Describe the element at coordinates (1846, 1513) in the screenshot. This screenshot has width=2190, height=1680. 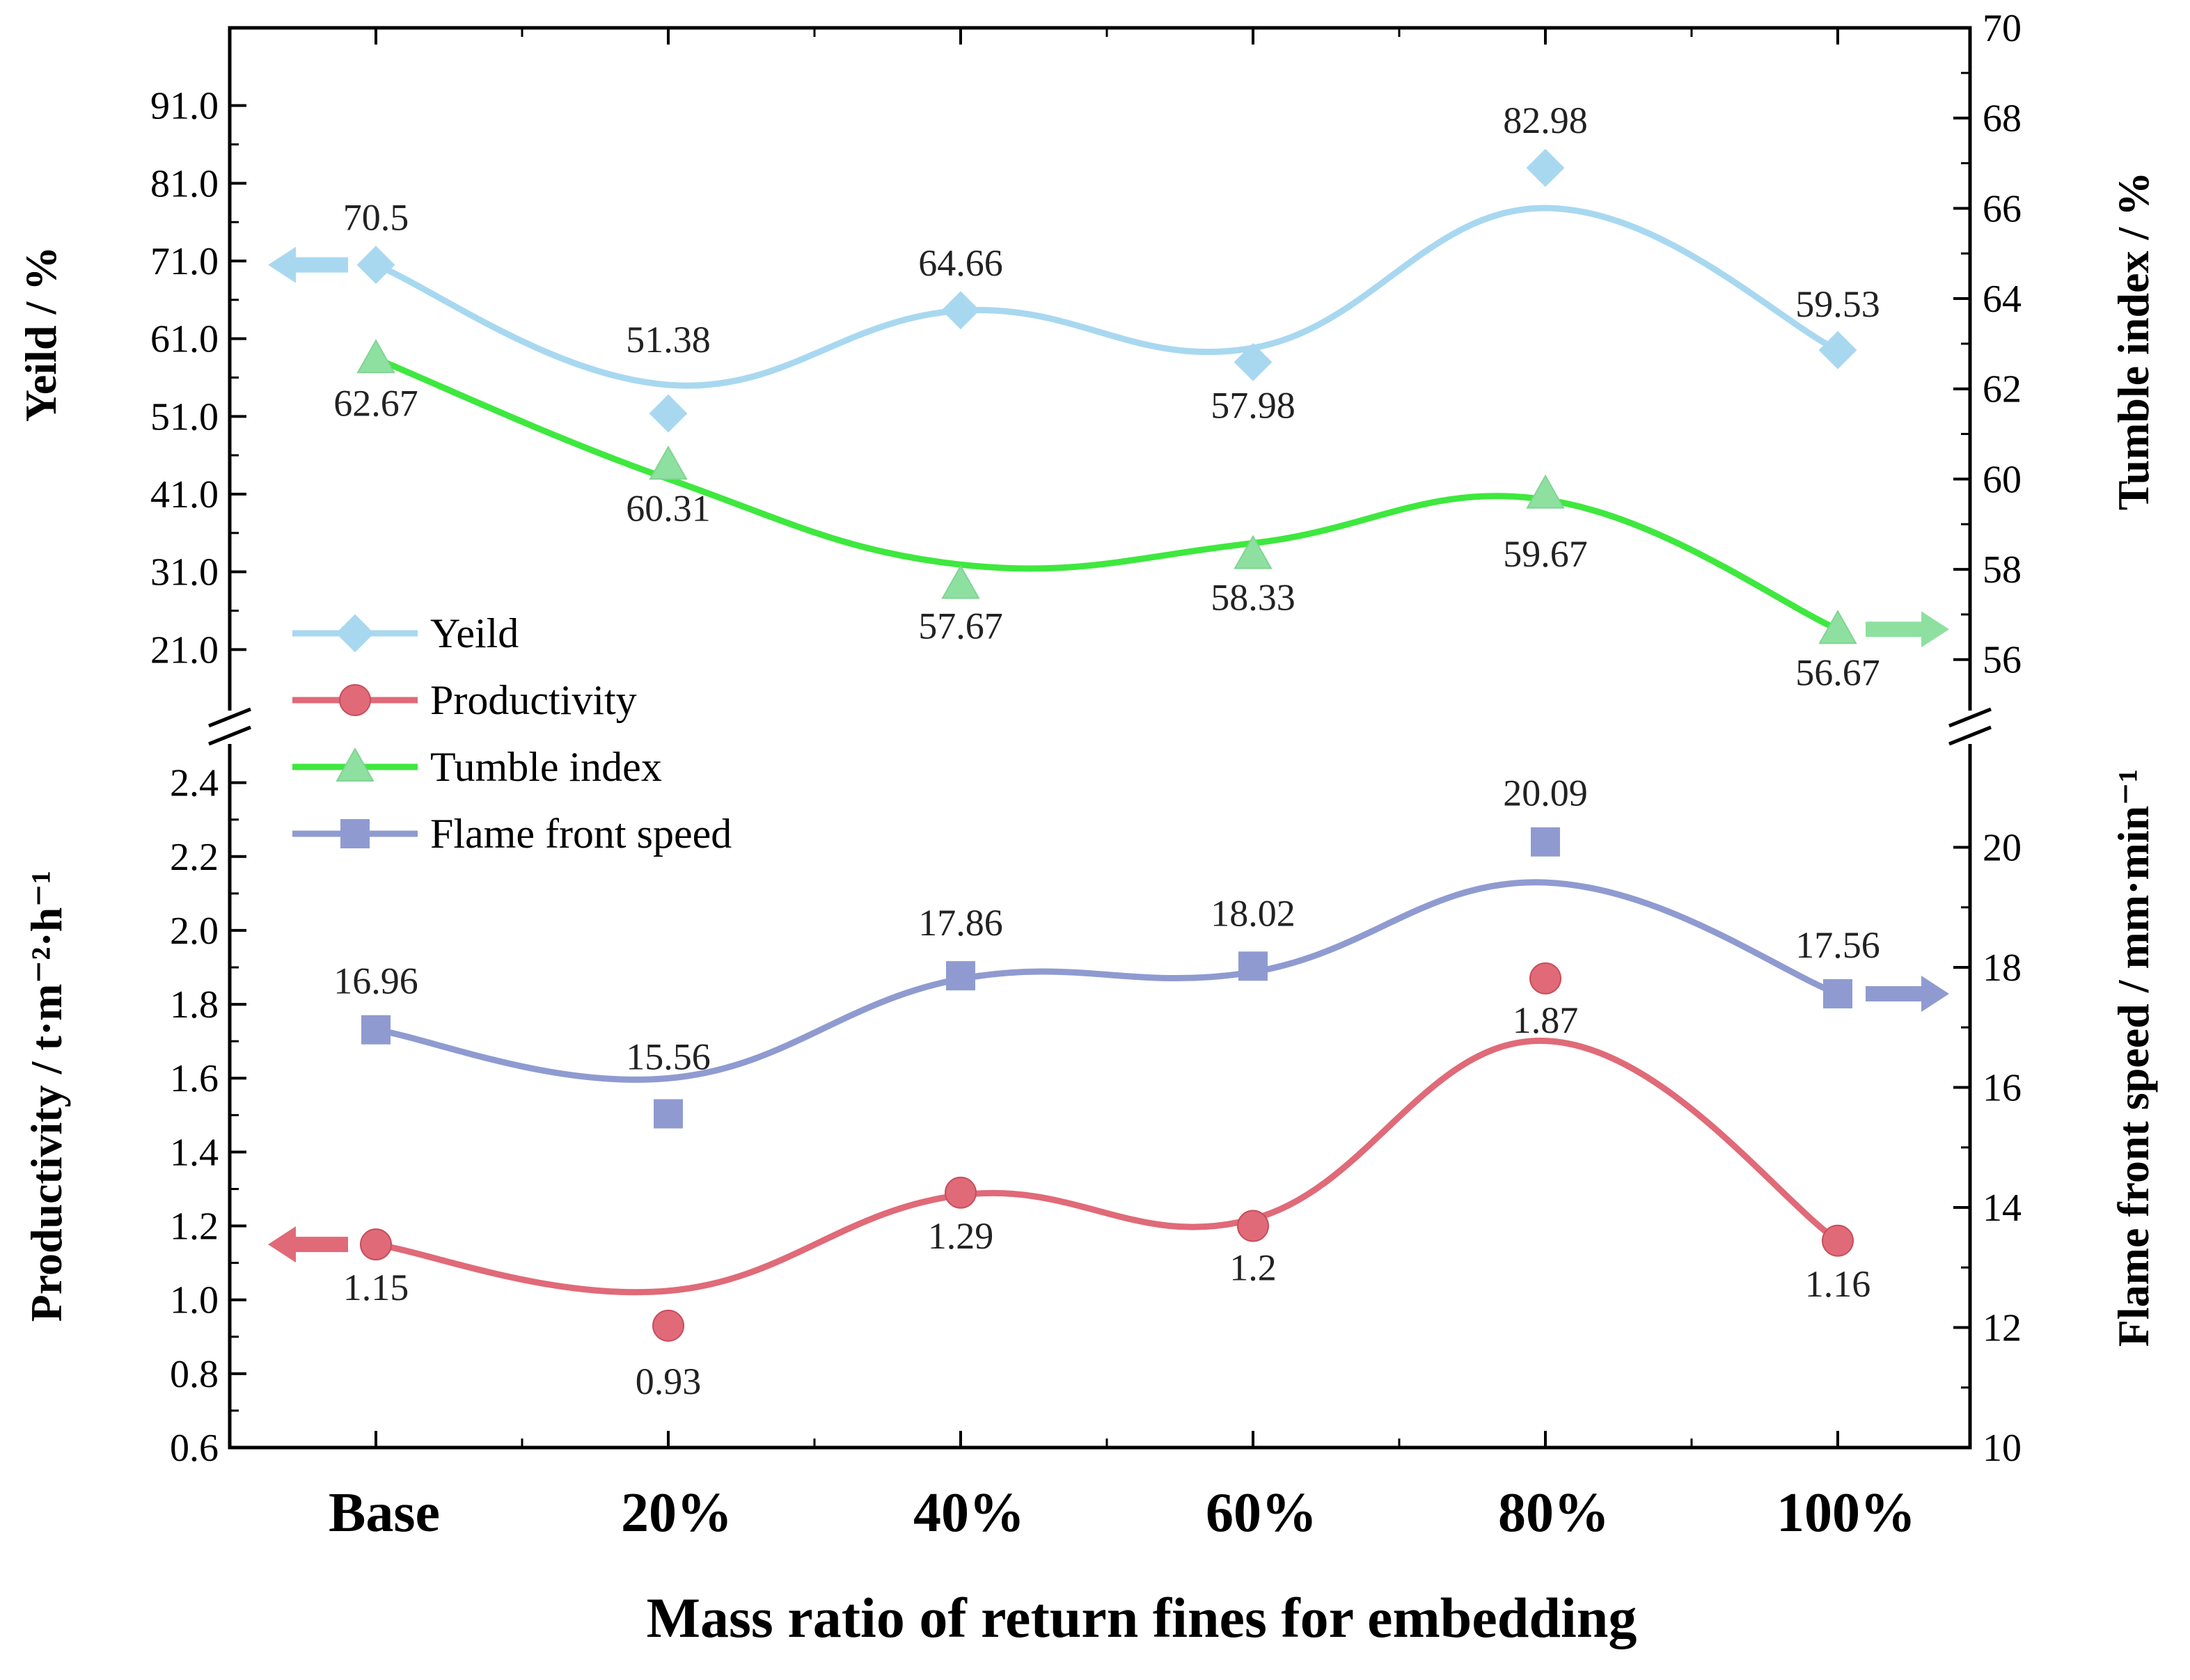
I see `x-category-label: 100%` at that location.